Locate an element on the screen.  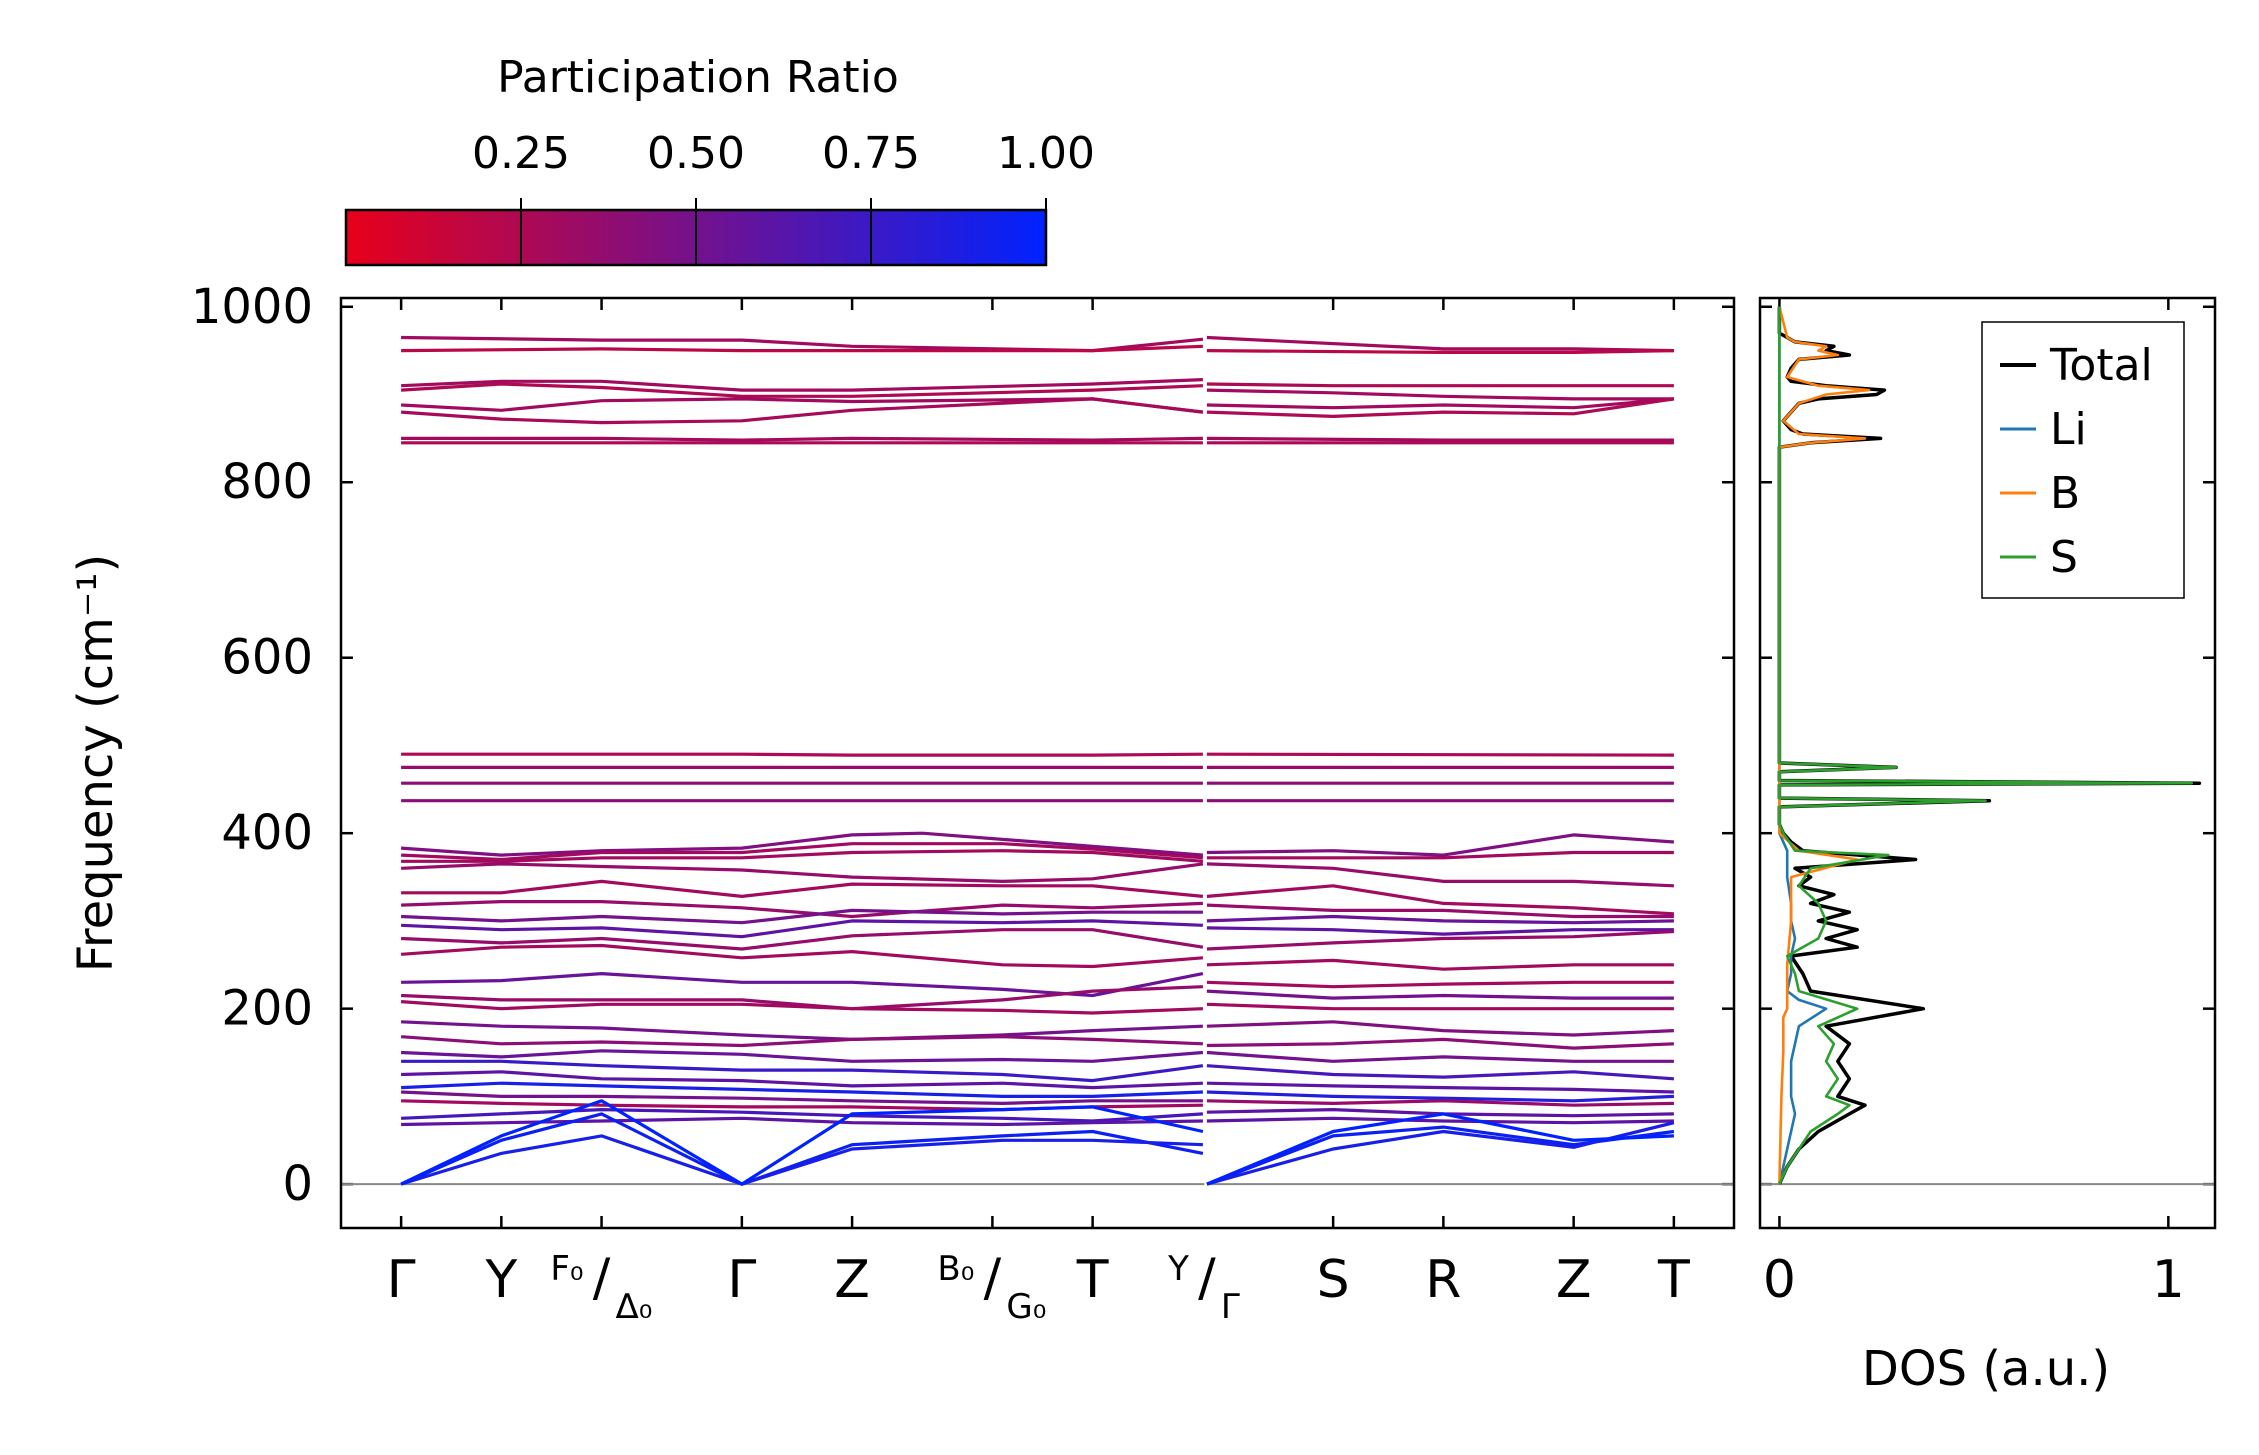
legend-label: S is located at coordinates (2064, 557).